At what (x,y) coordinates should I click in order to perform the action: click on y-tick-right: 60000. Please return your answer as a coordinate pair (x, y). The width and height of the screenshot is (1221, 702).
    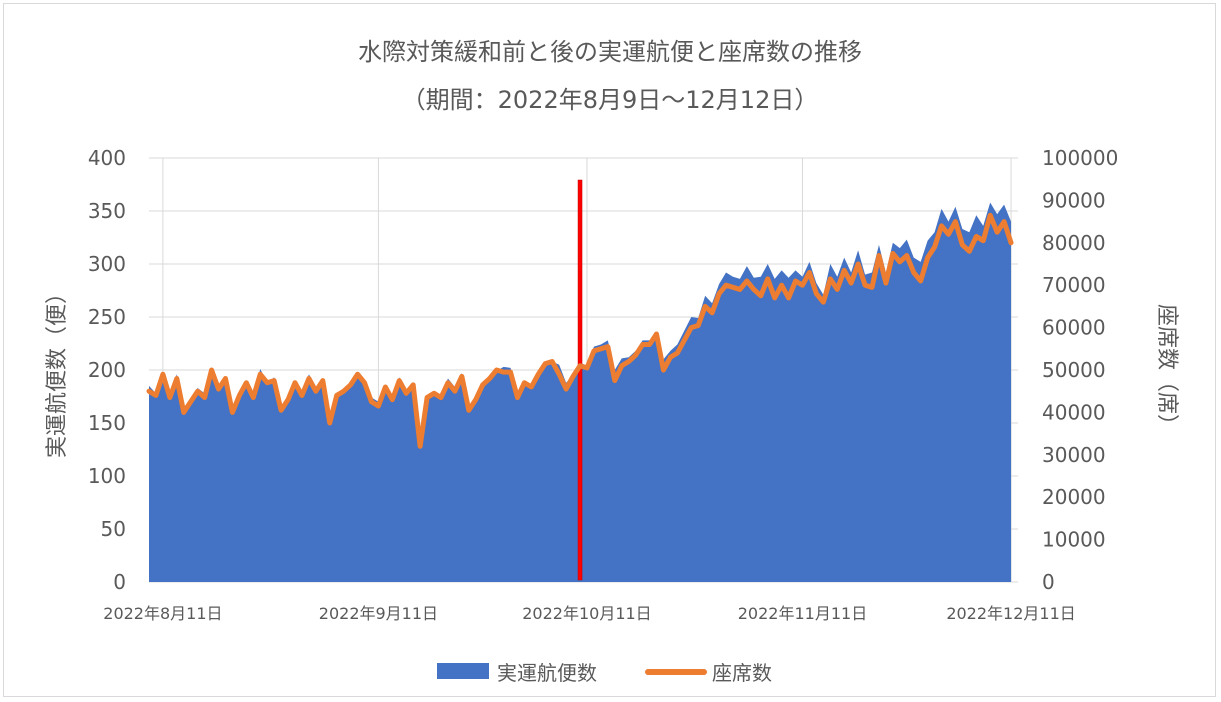
    Looking at the image, I should click on (1074, 328).